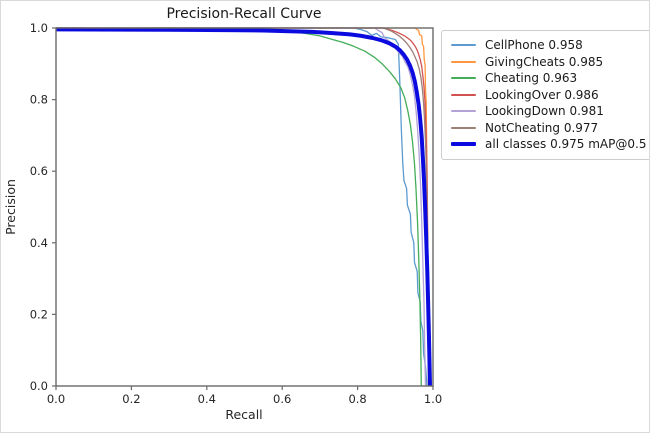 This screenshot has width=650, height=433. I want to click on legend-item: Cheating 0.963, so click(548, 78).